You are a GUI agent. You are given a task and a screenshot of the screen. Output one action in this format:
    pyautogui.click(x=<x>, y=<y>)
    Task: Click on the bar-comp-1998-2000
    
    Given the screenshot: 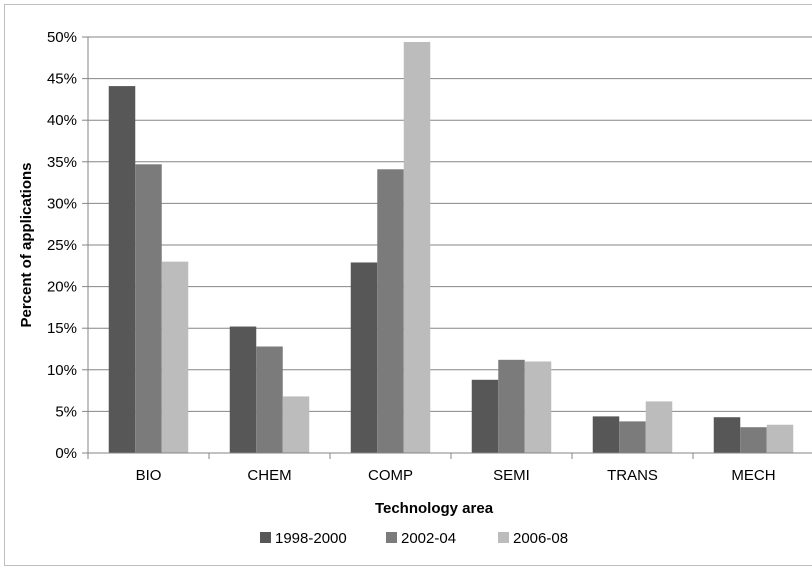 What is the action you would take?
    pyautogui.click(x=364, y=357)
    